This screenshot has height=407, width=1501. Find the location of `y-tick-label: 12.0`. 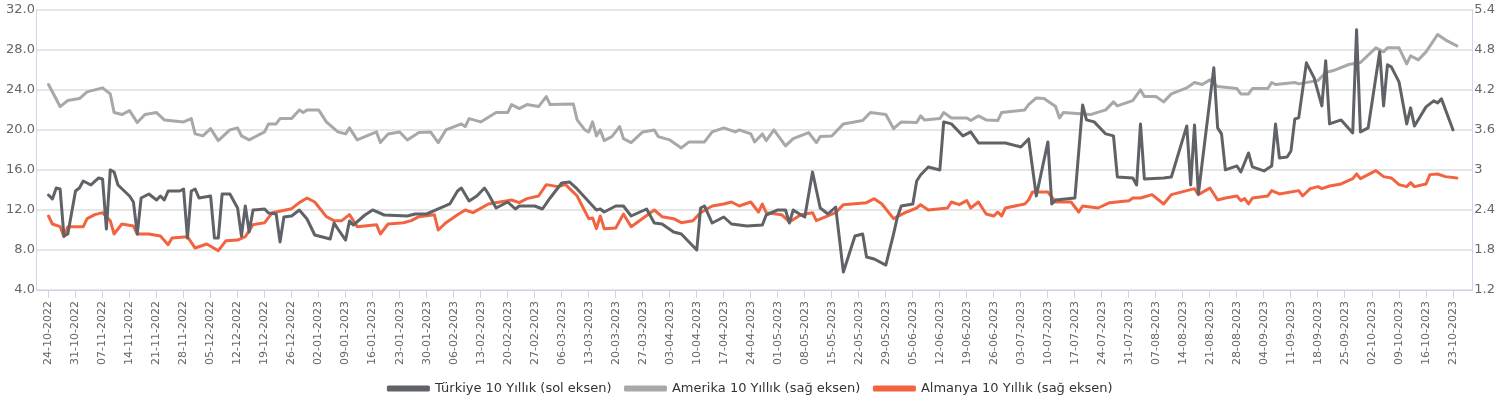

y-tick-label: 12.0 is located at coordinates (20, 209).